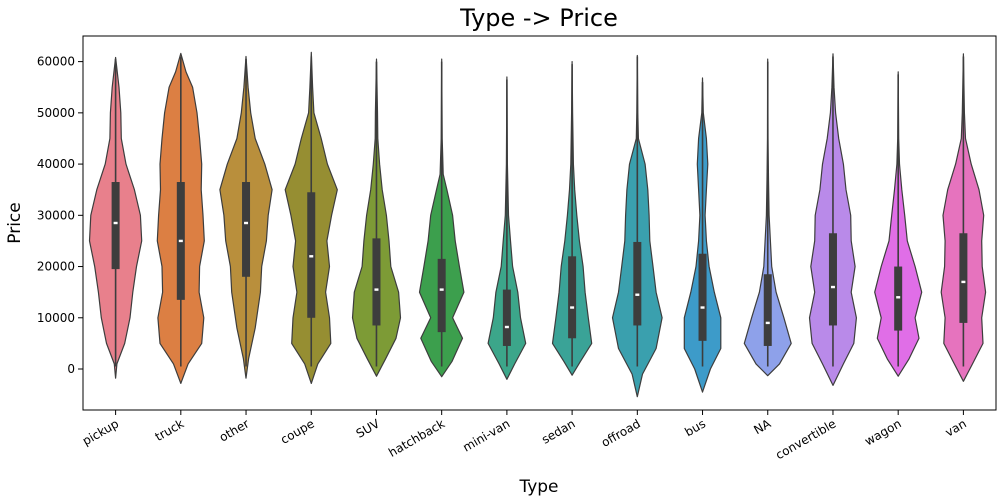 The image size is (1000, 500). I want to click on violin-van, so click(963, 217).